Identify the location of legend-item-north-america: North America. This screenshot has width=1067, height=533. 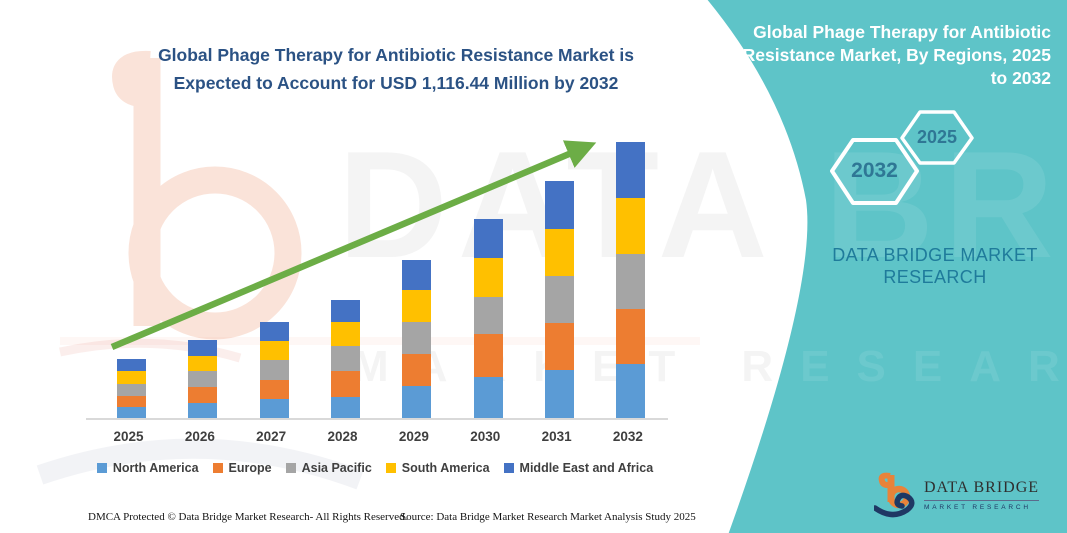
(147, 468).